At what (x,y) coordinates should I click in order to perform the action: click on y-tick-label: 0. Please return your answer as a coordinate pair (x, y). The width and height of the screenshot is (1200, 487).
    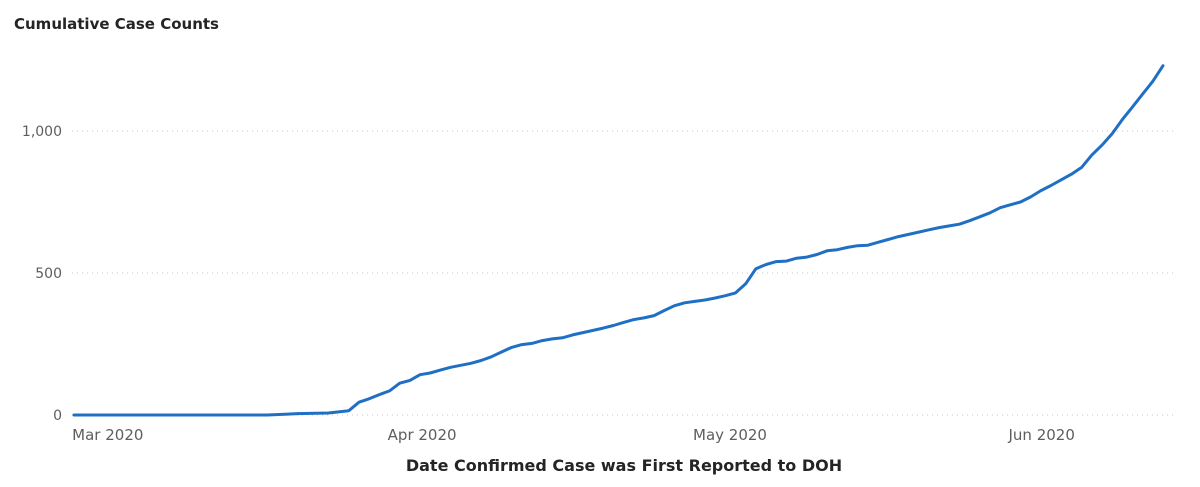
    Looking at the image, I should click on (57, 416).